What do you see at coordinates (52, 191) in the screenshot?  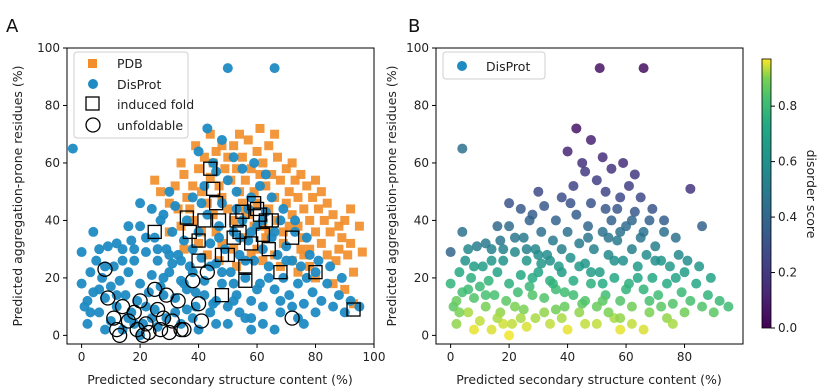 I see `panel-a-y-ticks: 0 20 40 60 80 100` at bounding box center [52, 191].